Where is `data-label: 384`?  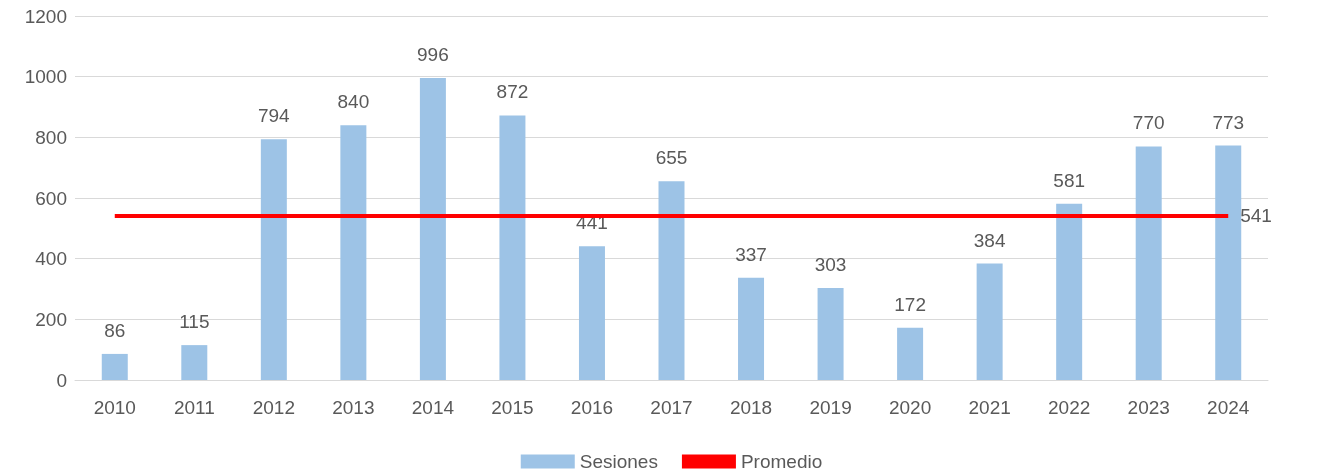
data-label: 384 is located at coordinates (989, 240).